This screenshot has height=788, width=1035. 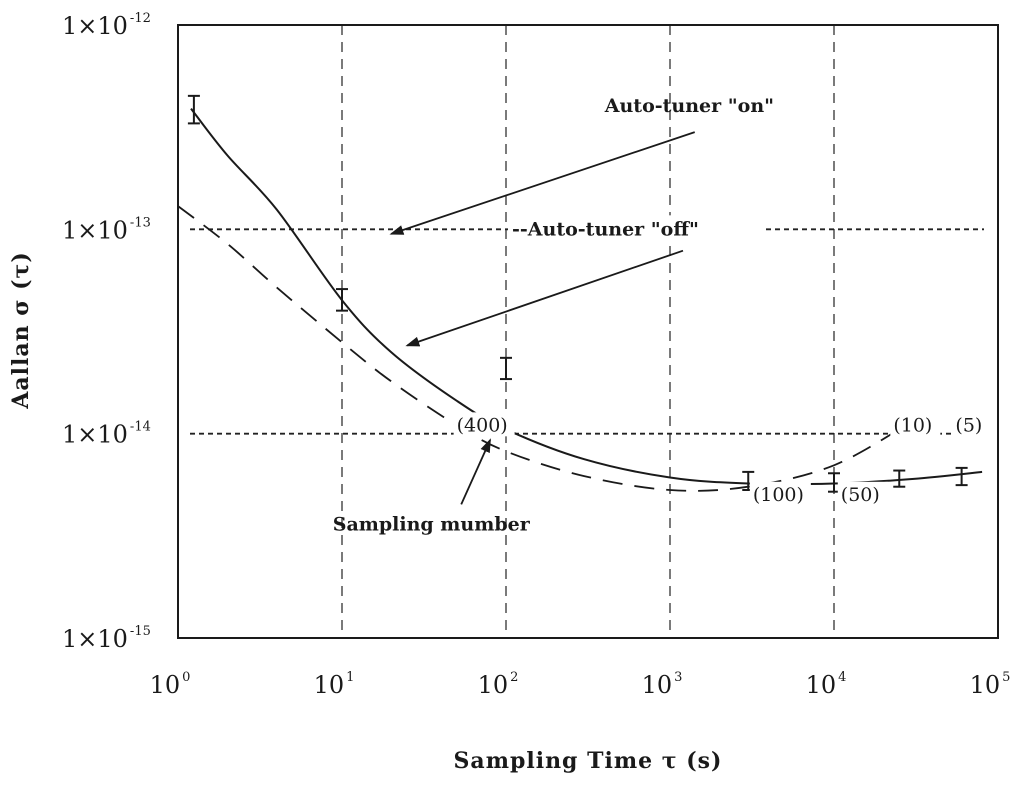 I want to click on annotation-sampling-number: Sampling mumber, so click(x=432, y=524).